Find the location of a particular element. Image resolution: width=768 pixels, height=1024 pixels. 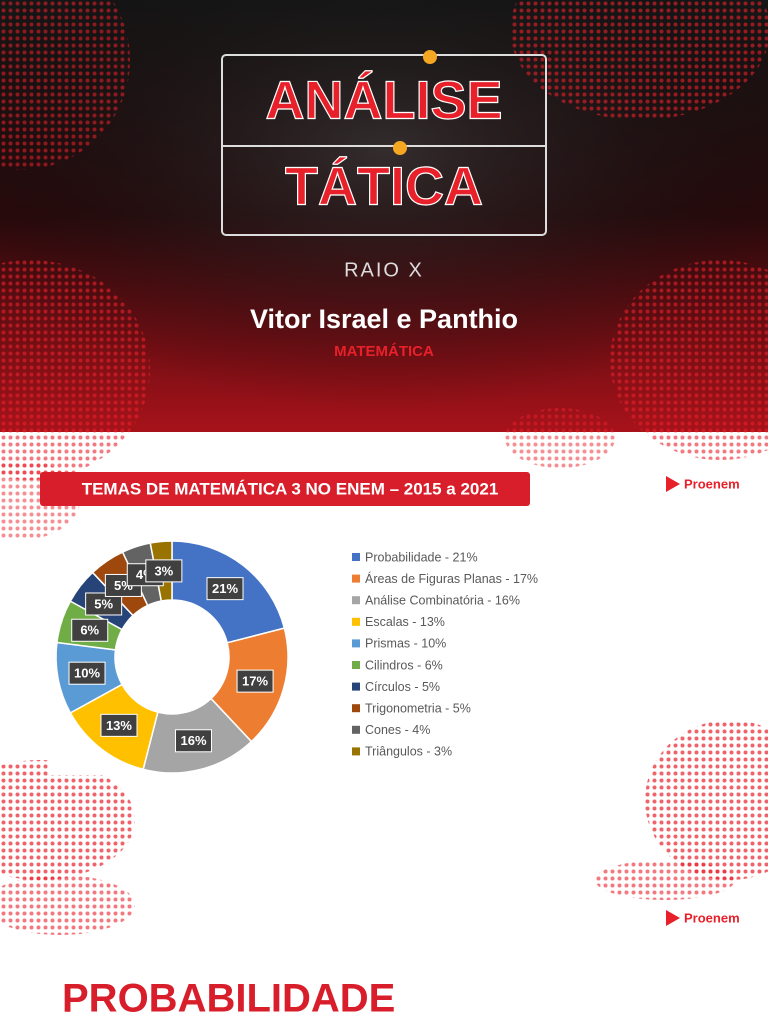

legend-entry: Triângulos - 3% is located at coordinates (408, 752).